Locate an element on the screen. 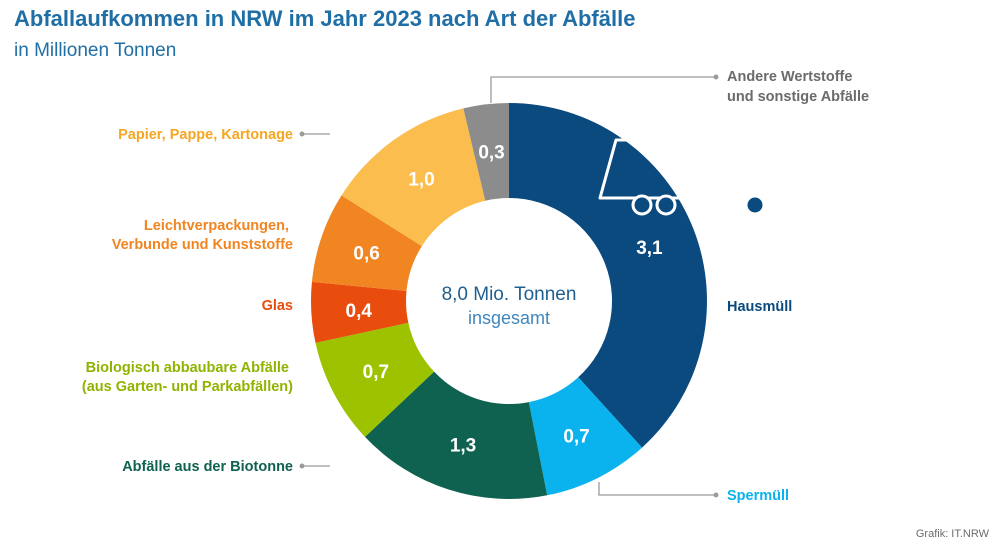  slice-hausmuell is located at coordinates (608, 275).